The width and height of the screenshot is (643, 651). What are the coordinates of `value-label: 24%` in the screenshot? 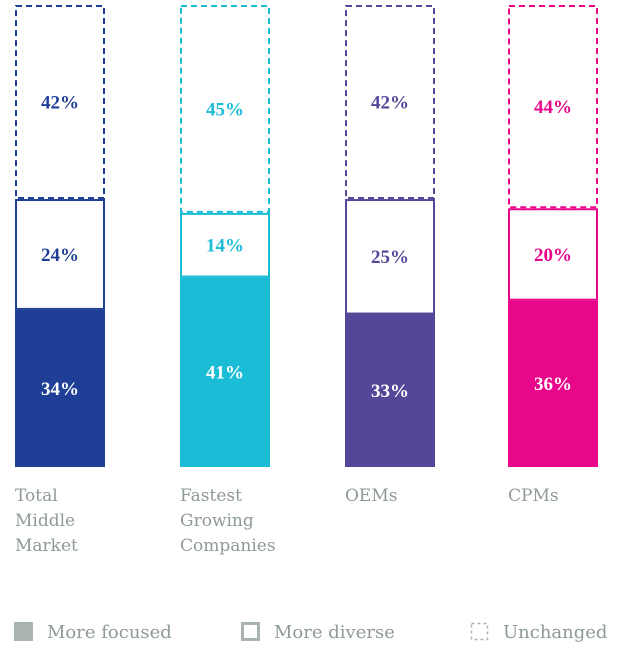 It's located at (60, 255).